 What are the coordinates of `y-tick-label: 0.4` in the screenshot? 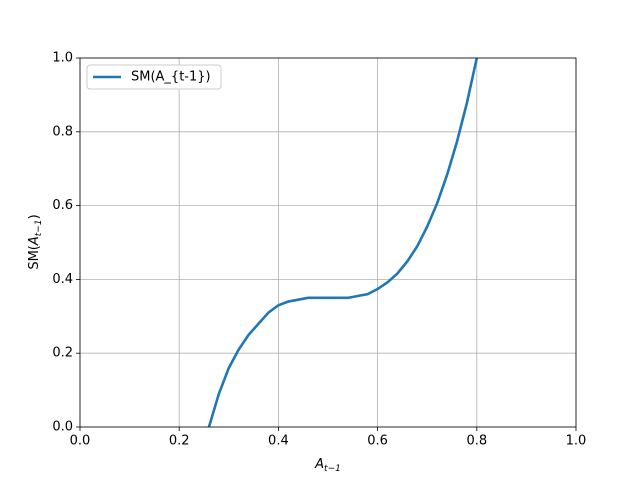 It's located at (62, 279).